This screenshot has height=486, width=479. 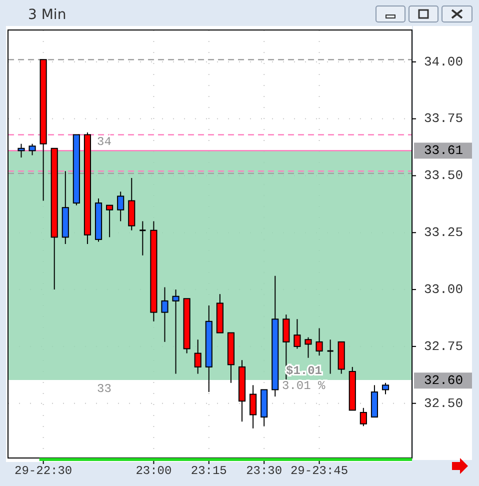 What do you see at coordinates (208, 471) in the screenshot?
I see `x-tick-label: 23:15` at bounding box center [208, 471].